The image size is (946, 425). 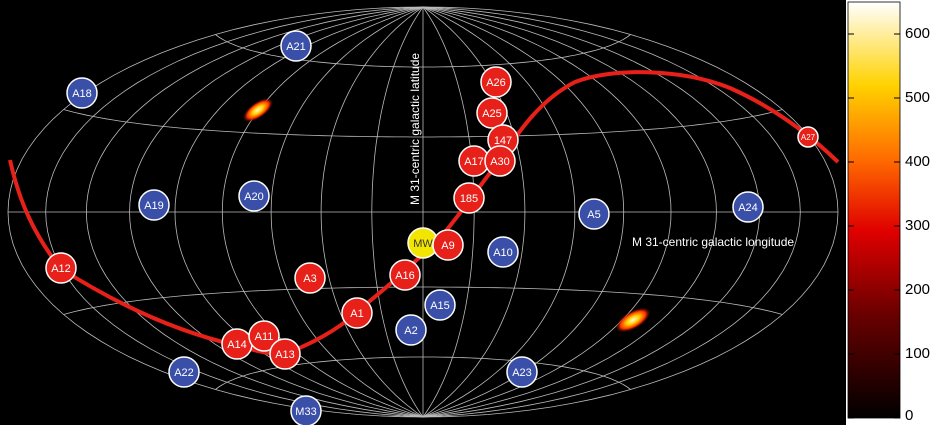 I want to click on marker-label: A19, so click(x=154, y=206).